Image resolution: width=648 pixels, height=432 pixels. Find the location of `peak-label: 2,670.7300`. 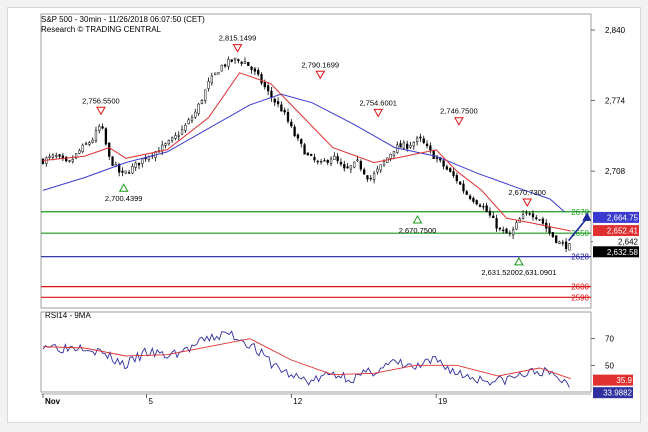

peak-label: 2,670.7300 is located at coordinates (527, 192).